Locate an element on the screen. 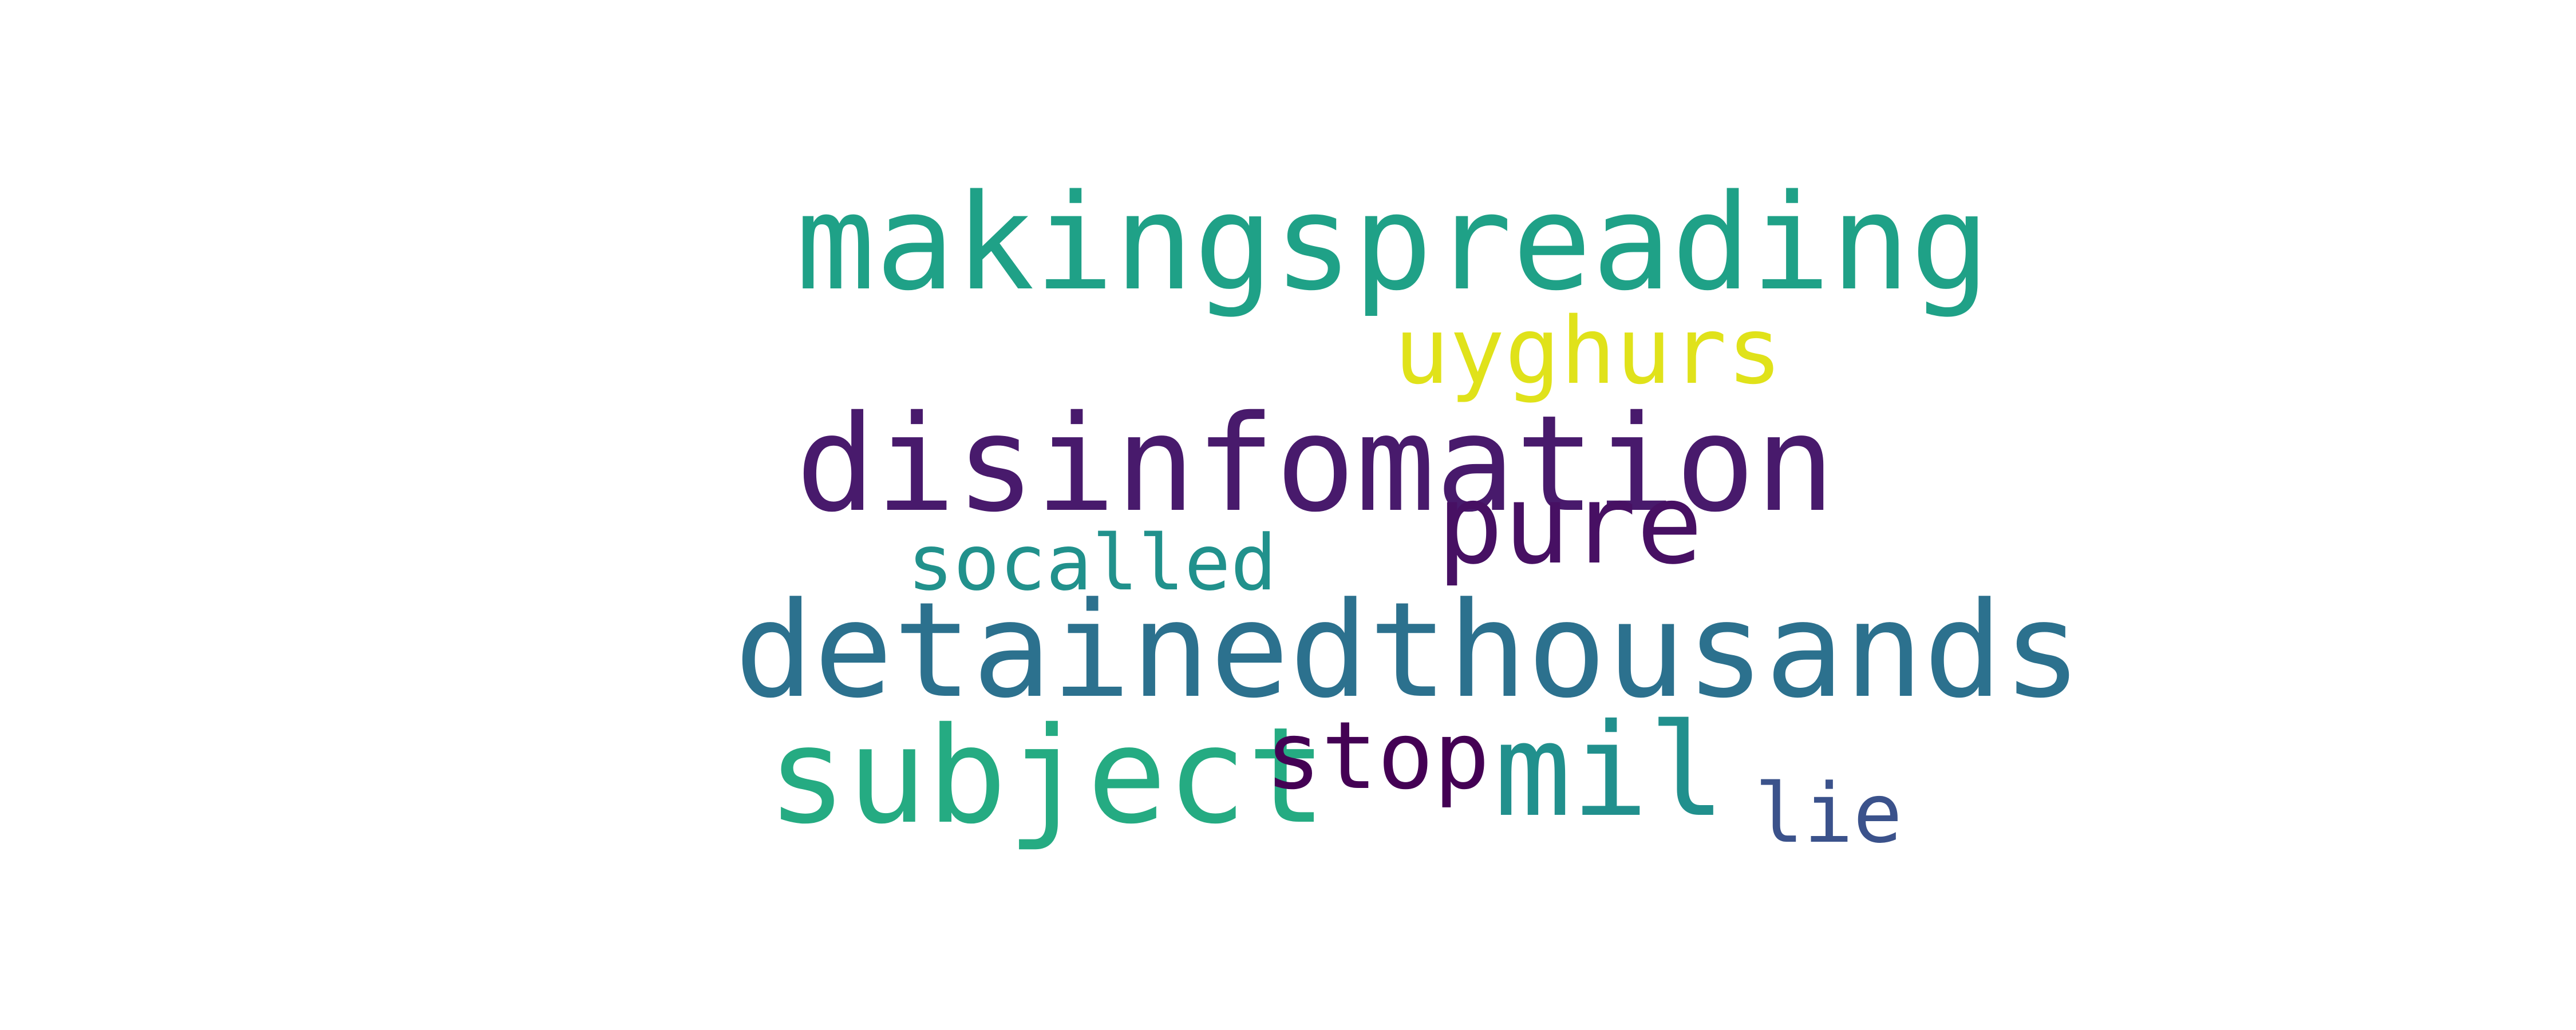 Image resolution: width=2576 pixels, height=1030 pixels. word-uyghurs: uyghurs is located at coordinates (1588, 351).